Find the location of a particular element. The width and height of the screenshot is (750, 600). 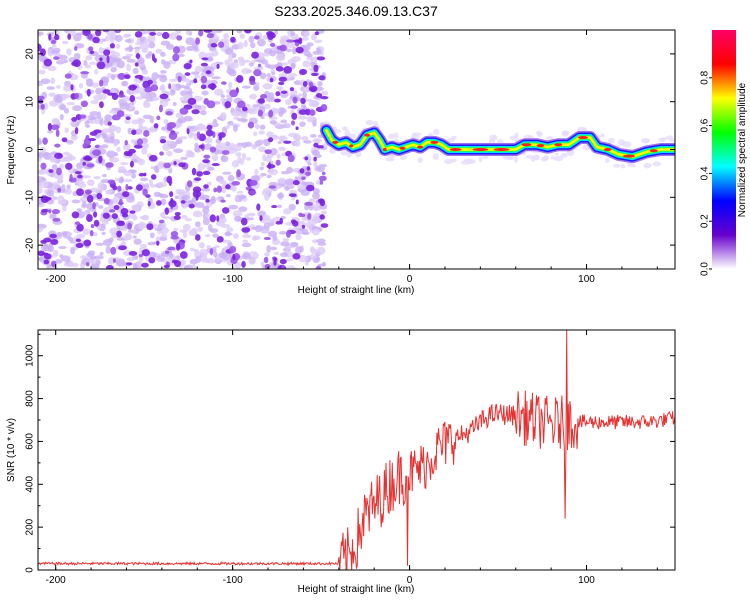

bottom-y-tick-label: 200 is located at coordinates (30, 526).